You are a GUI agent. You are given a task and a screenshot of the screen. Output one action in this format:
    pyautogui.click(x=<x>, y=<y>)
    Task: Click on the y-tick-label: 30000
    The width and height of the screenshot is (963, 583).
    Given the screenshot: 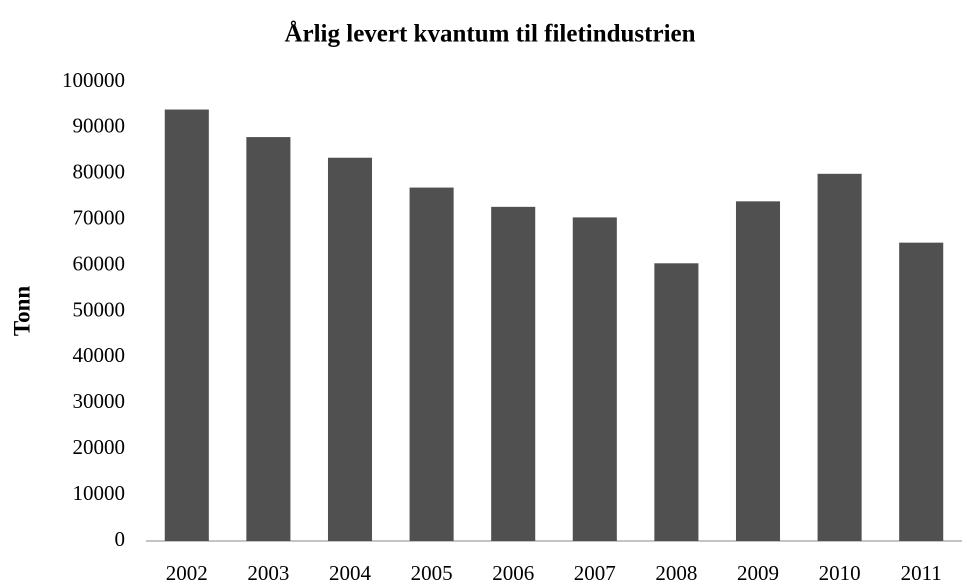 What is the action you would take?
    pyautogui.click(x=99, y=401)
    